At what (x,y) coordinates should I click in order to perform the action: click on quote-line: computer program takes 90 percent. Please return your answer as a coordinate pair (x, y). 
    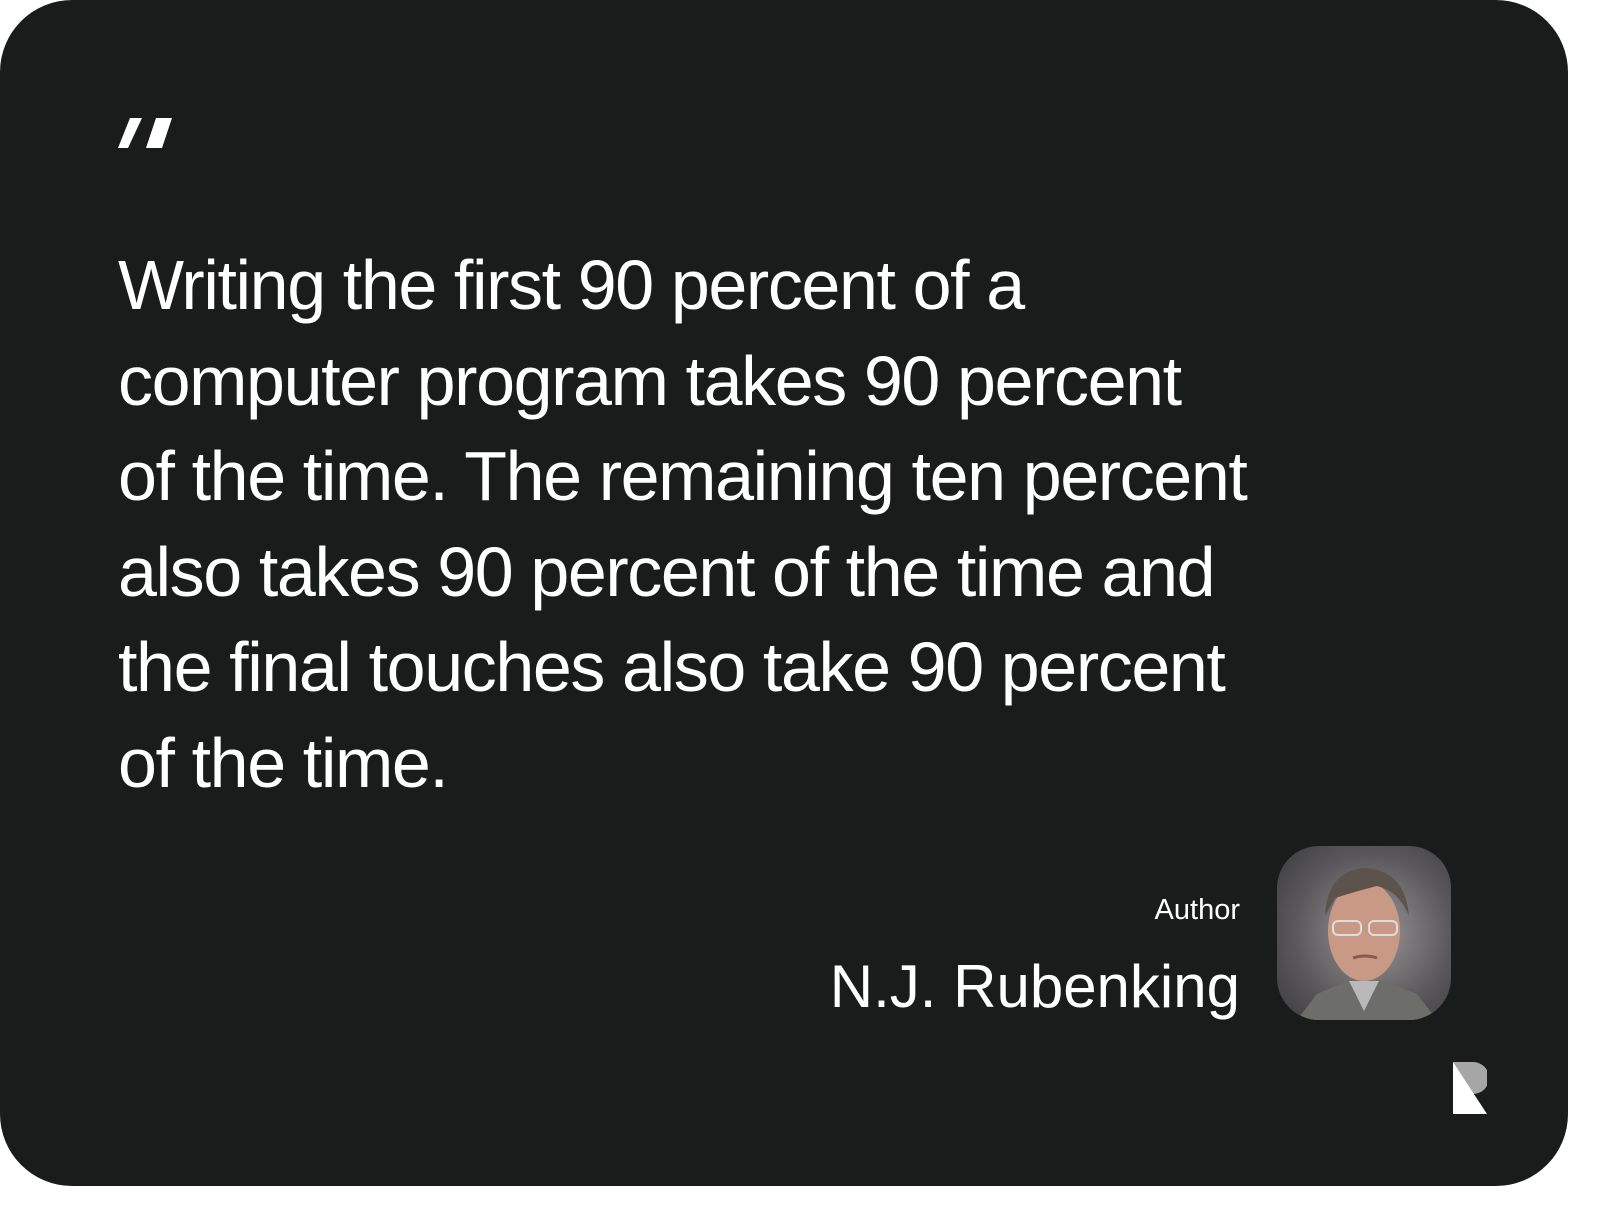
    Looking at the image, I should click on (650, 380).